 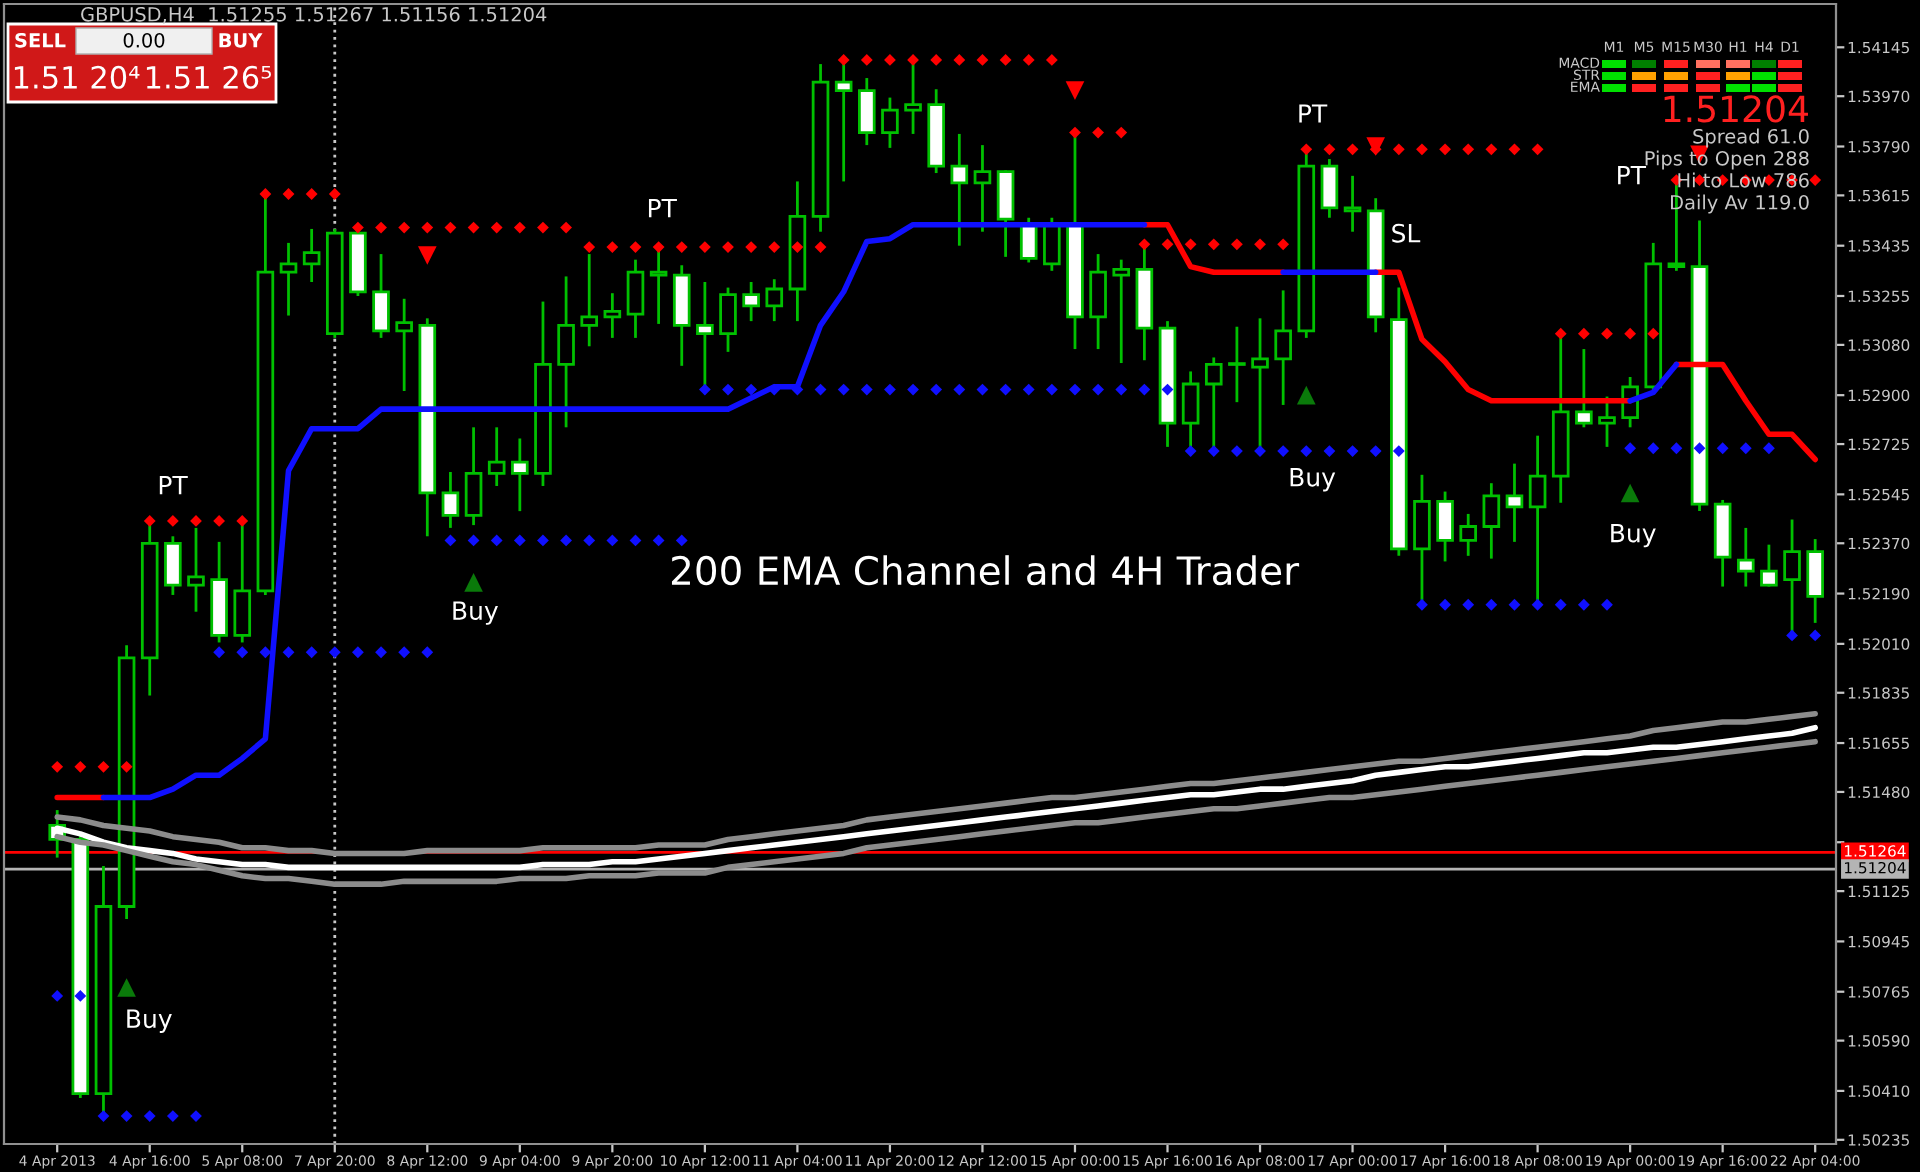 I want to click on chart-subtitle: GBPUSD,H4 1.51255 1.51267 1.51156 1.51204, so click(x=314, y=15).